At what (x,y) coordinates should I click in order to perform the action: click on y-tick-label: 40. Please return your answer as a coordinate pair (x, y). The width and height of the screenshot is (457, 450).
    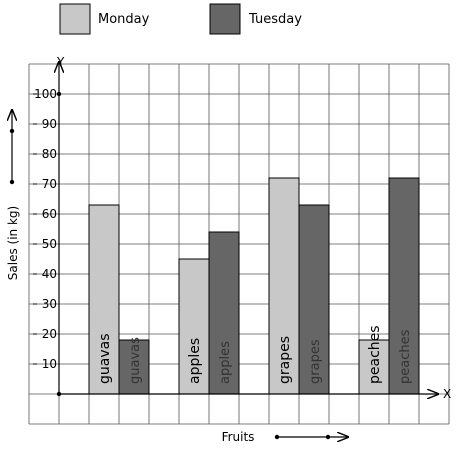
    Looking at the image, I should click on (49, 274).